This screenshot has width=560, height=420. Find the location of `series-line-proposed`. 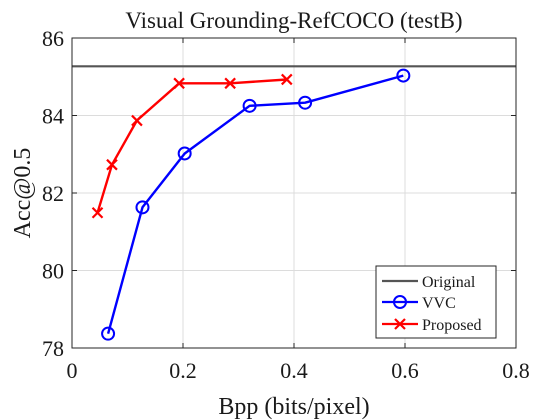

series-line-proposed is located at coordinates (191, 146).